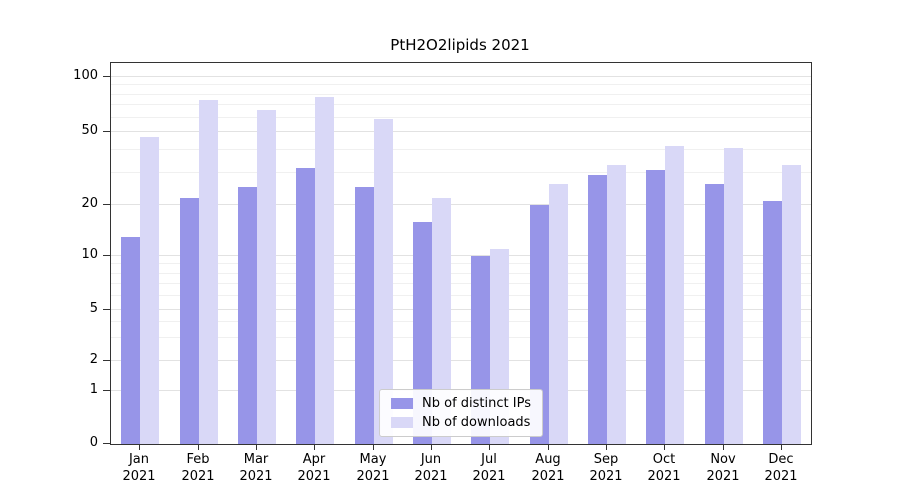 The width and height of the screenshot is (900, 500). I want to click on x-tick-label: Sep 2021, so click(606, 468).